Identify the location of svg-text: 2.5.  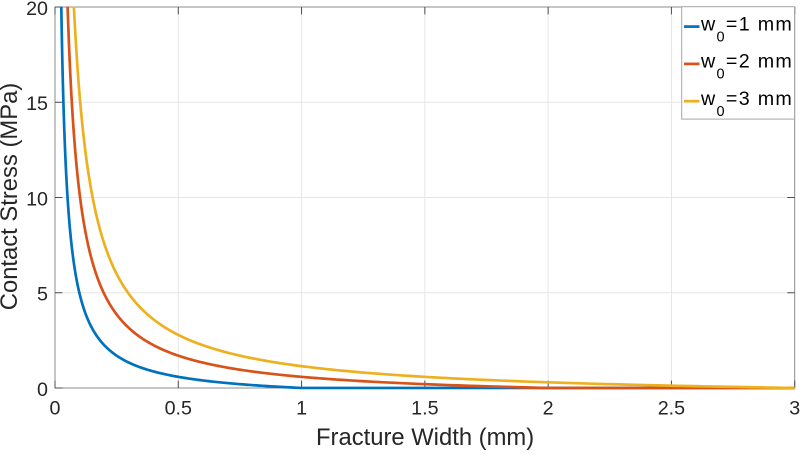
(671, 409).